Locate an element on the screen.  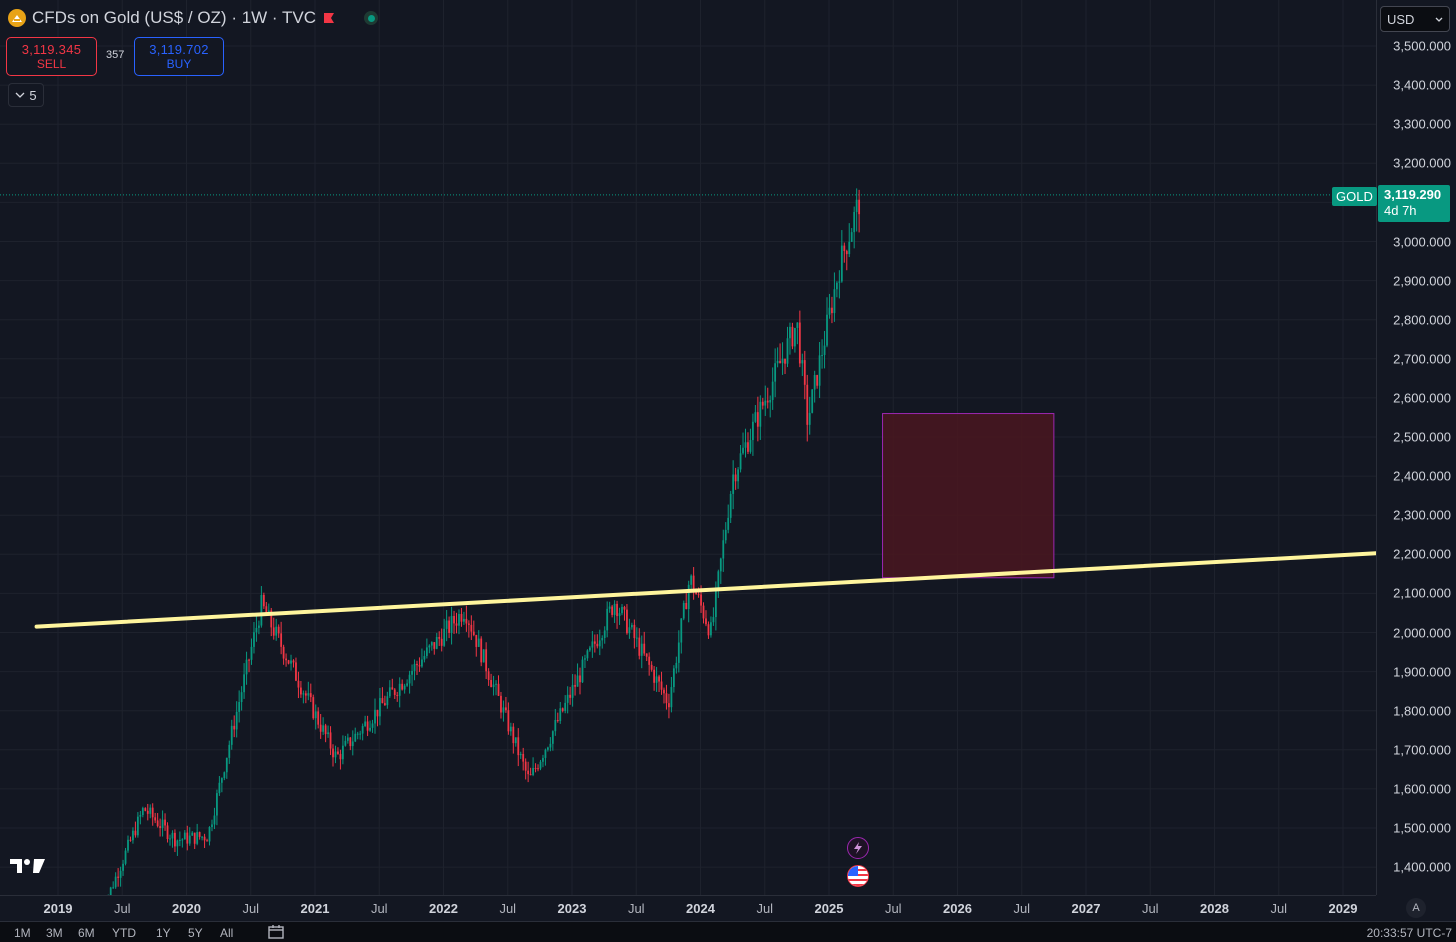
currency-select: USD is located at coordinates (1415, 19).